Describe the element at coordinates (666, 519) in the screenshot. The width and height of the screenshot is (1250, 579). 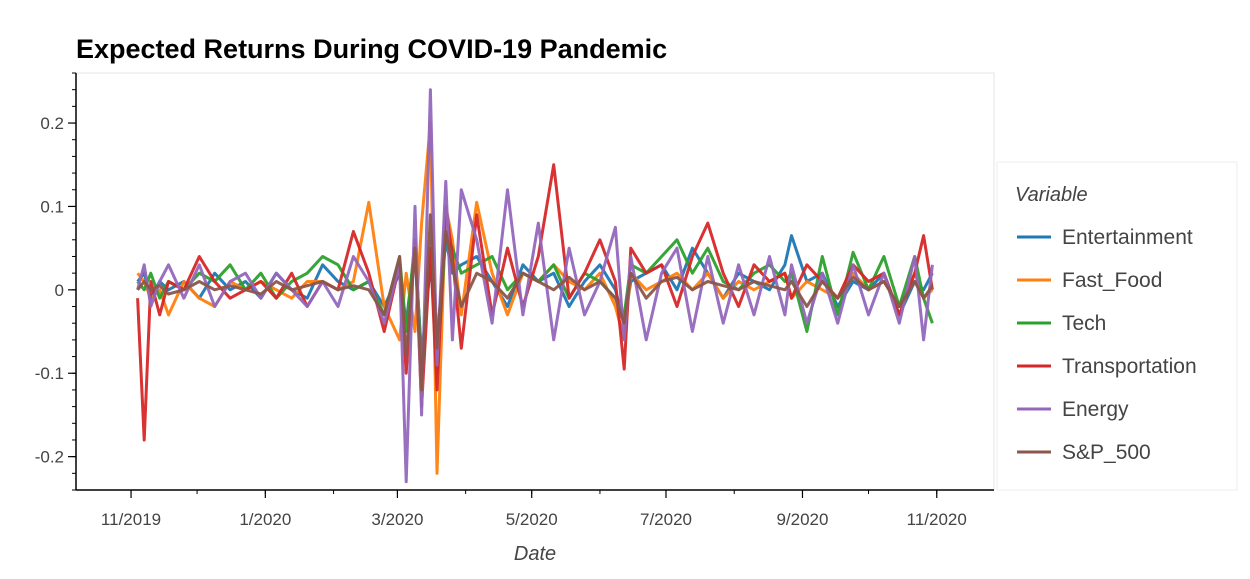
I see `x-tick-label: 7/2020` at that location.